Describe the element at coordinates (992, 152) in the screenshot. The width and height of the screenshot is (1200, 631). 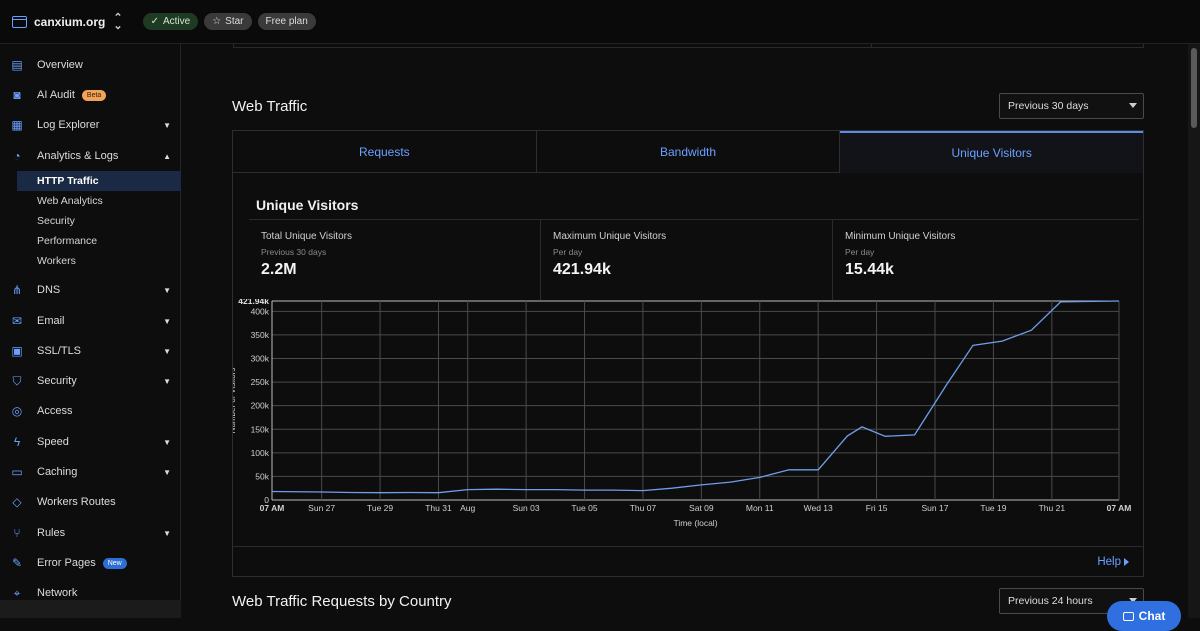
I see `tab-unique-visitors: Unique Visitors` at that location.